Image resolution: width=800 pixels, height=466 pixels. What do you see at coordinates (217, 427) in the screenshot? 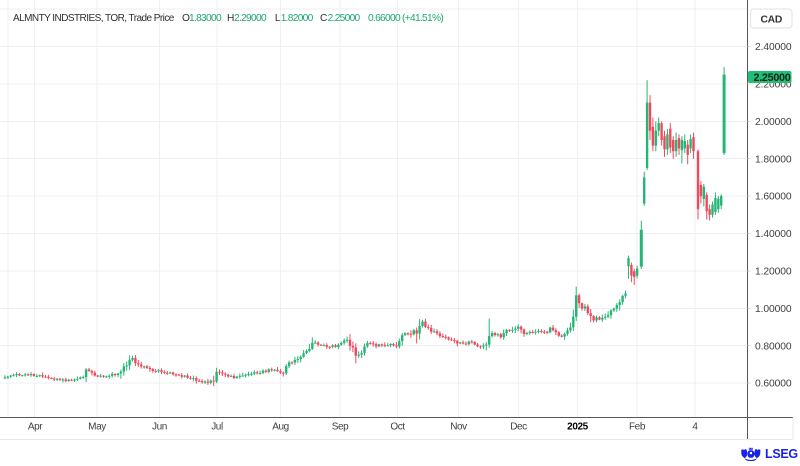
I see `svg-text: Jul` at bounding box center [217, 427].